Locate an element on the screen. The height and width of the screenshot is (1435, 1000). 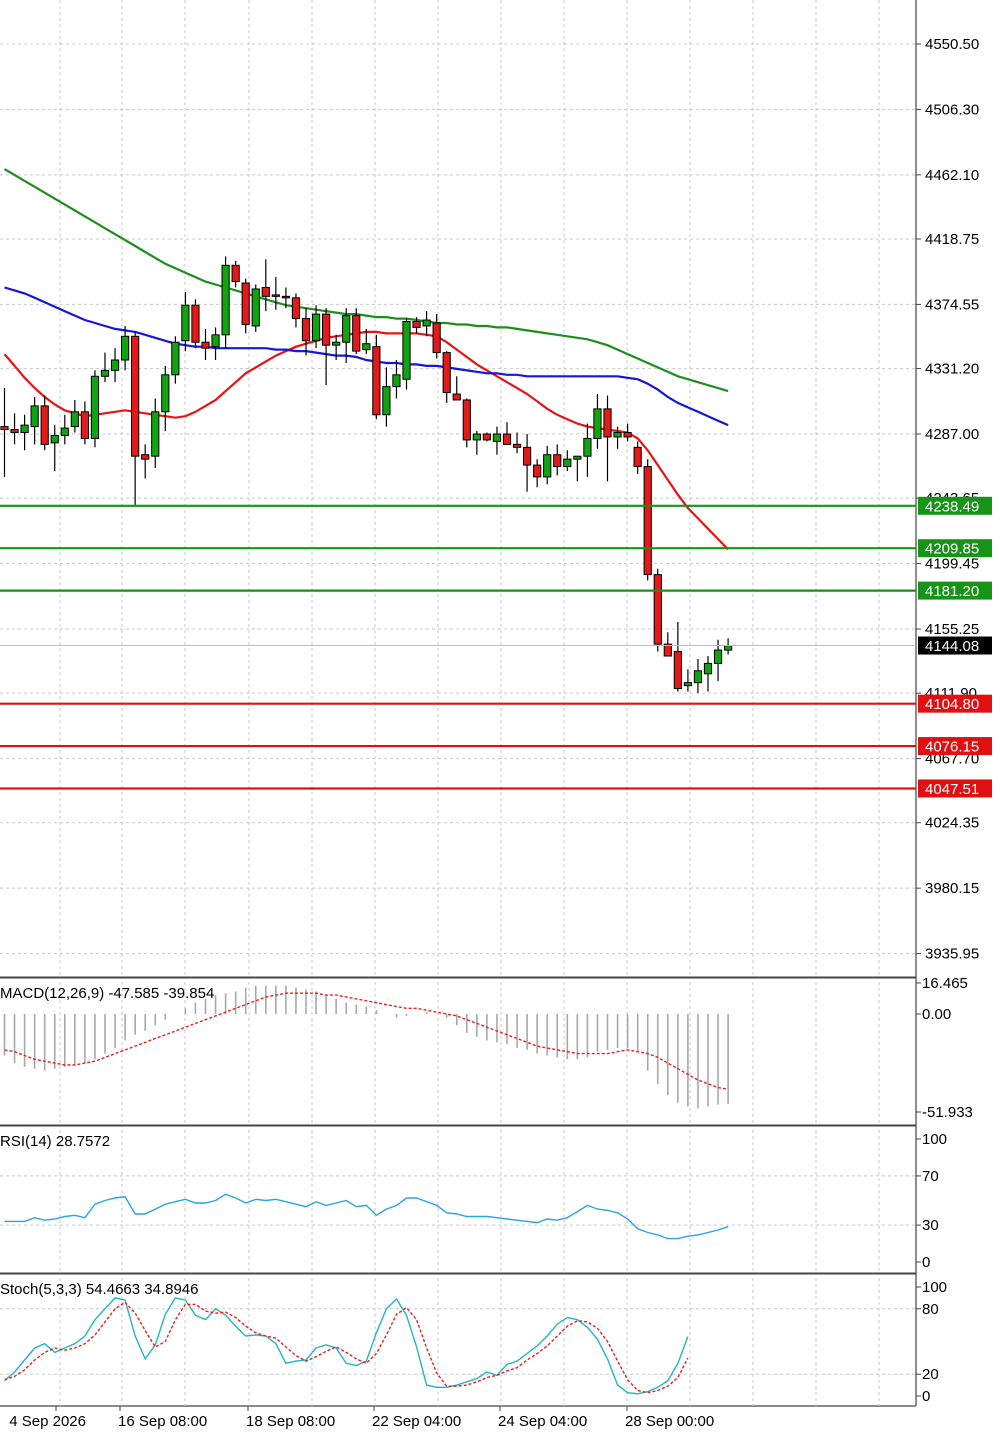
y-tick-label: 4331.20 is located at coordinates (952, 369).